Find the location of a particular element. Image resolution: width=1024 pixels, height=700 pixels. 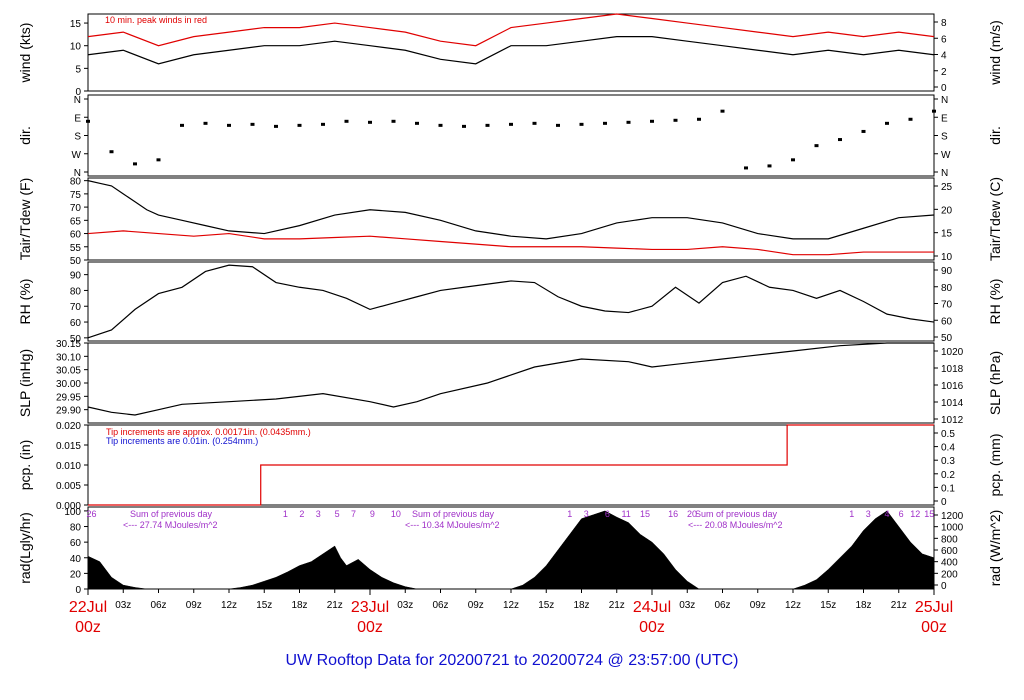

temp-tick-label-right: 15 is located at coordinates (947, 234).